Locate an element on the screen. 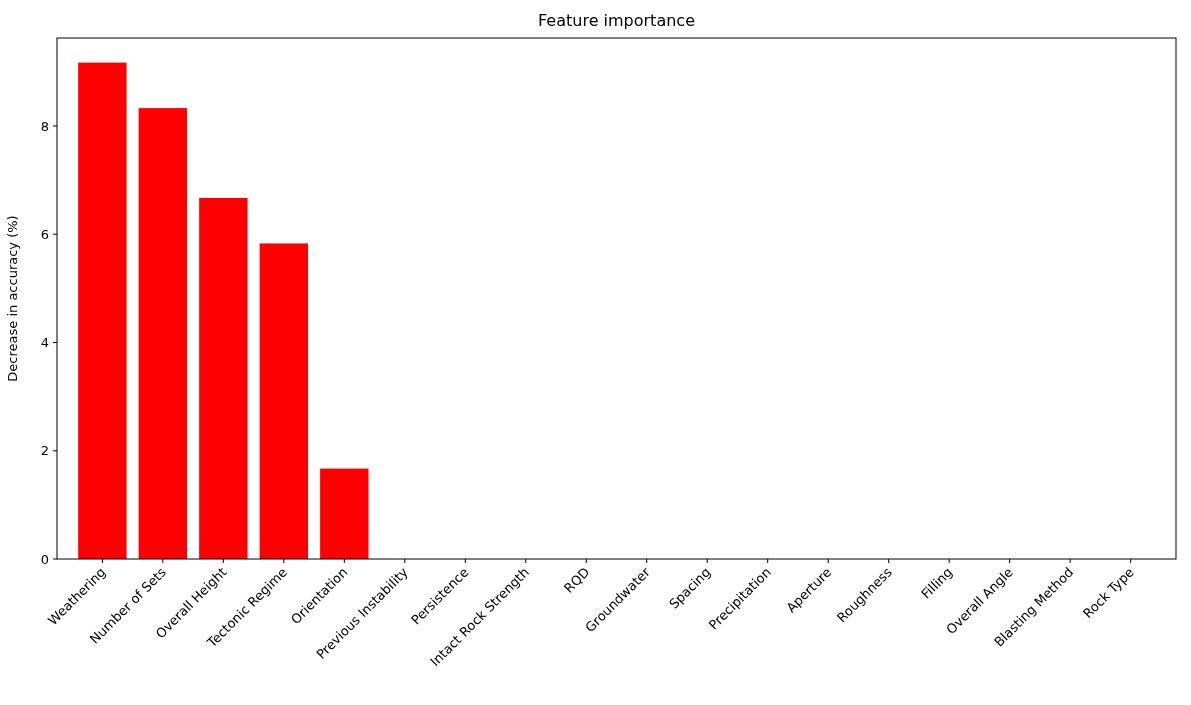 This screenshot has width=1191, height=705. y-tick-label: 6 is located at coordinates (44, 234).